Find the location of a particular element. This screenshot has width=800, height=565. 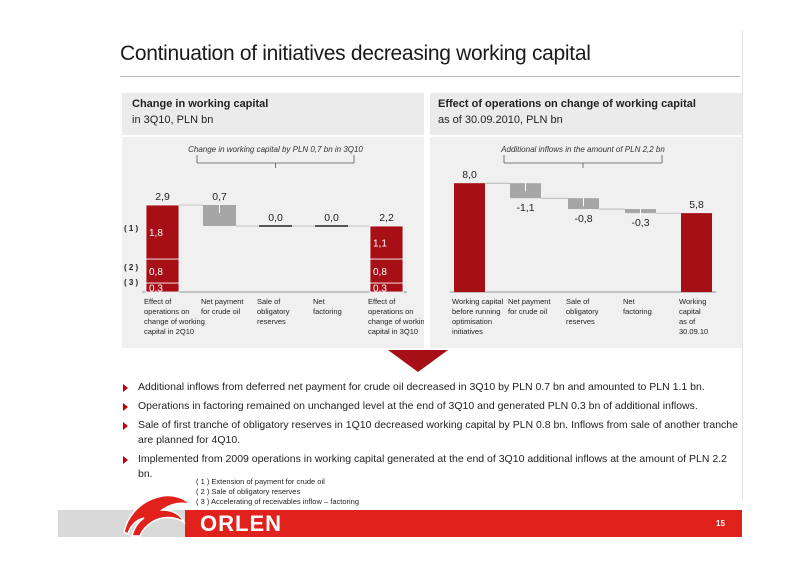

segment-tag-label: ( 3 ) is located at coordinates (131, 282).